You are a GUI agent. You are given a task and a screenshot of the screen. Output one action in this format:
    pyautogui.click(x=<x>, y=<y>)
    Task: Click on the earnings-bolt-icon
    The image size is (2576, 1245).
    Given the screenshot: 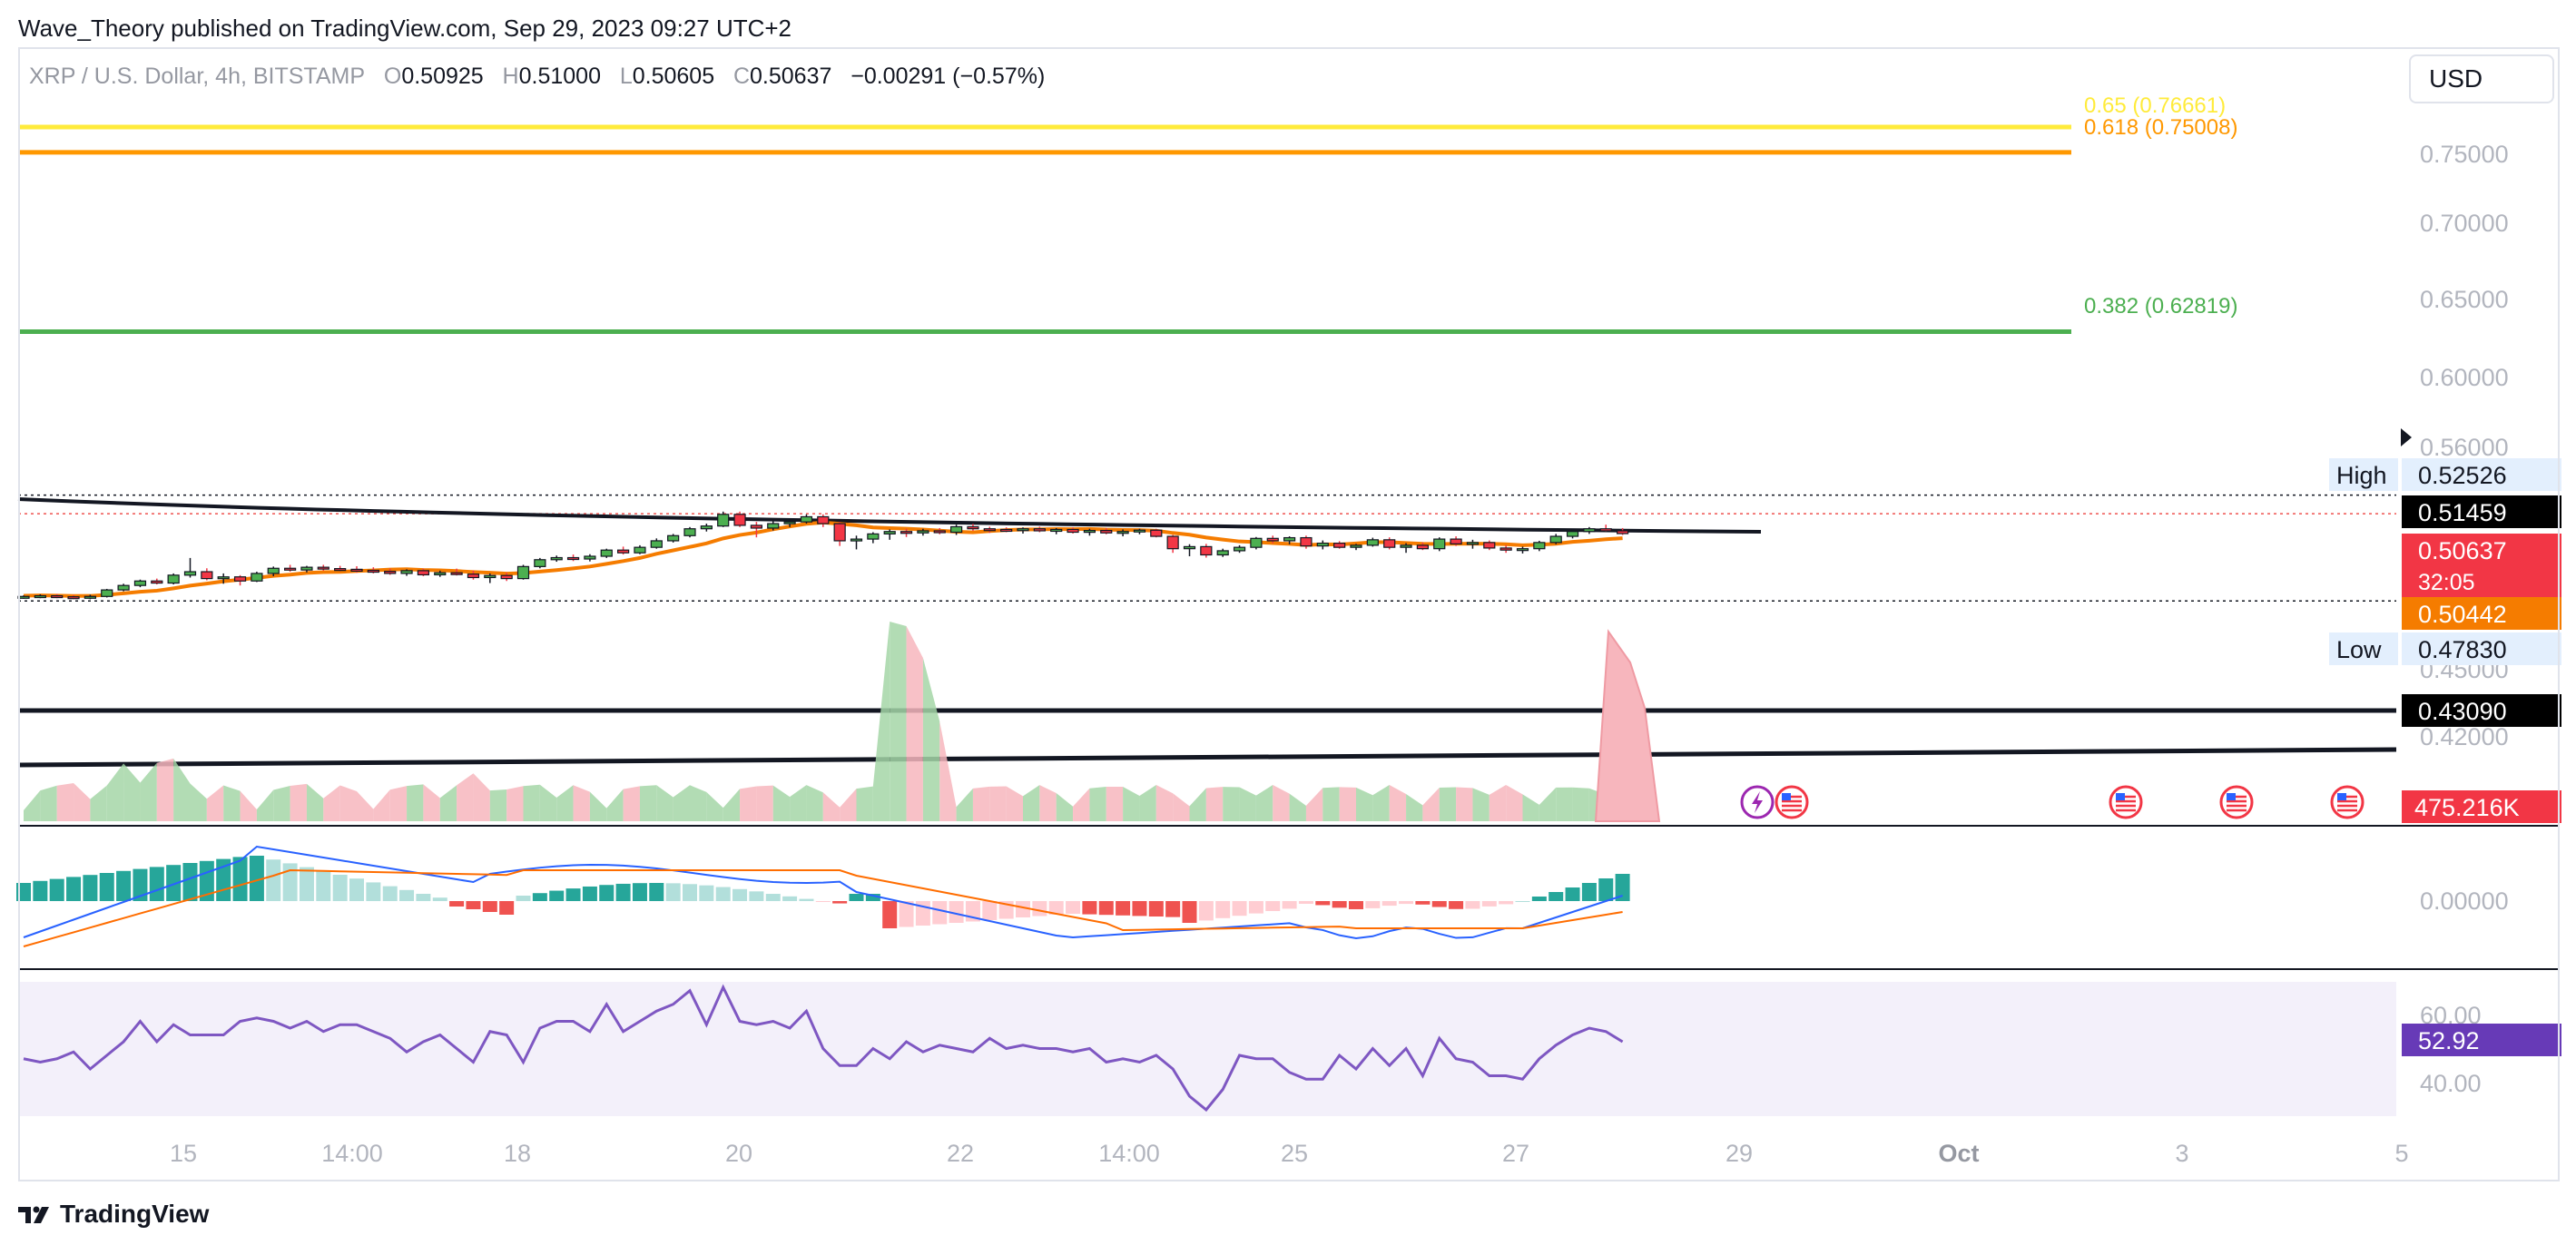 What is the action you would take?
    pyautogui.click(x=1757, y=802)
    